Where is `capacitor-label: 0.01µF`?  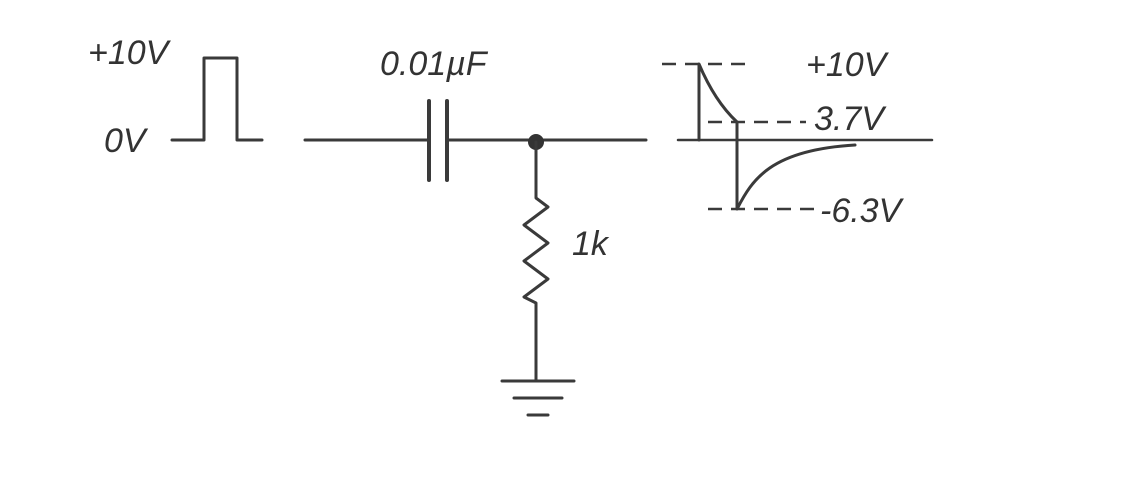 capacitor-label: 0.01µF is located at coordinates (434, 64).